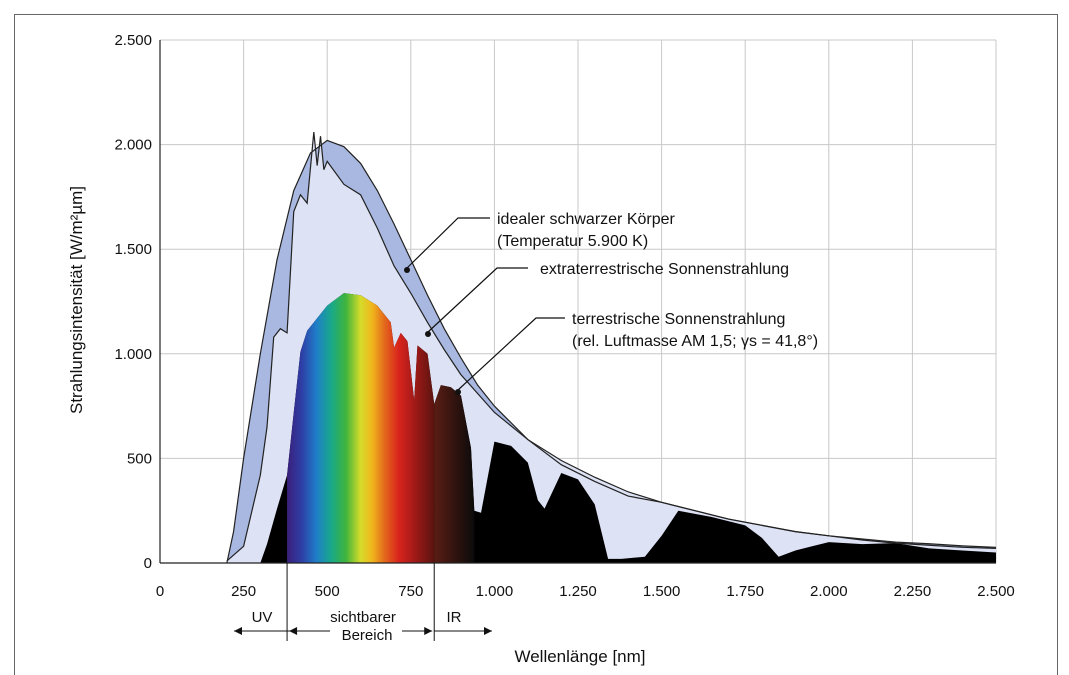 This screenshot has height=675, width=1069. What do you see at coordinates (410, 591) in the screenshot?
I see `x-tick-label: 750` at bounding box center [410, 591].